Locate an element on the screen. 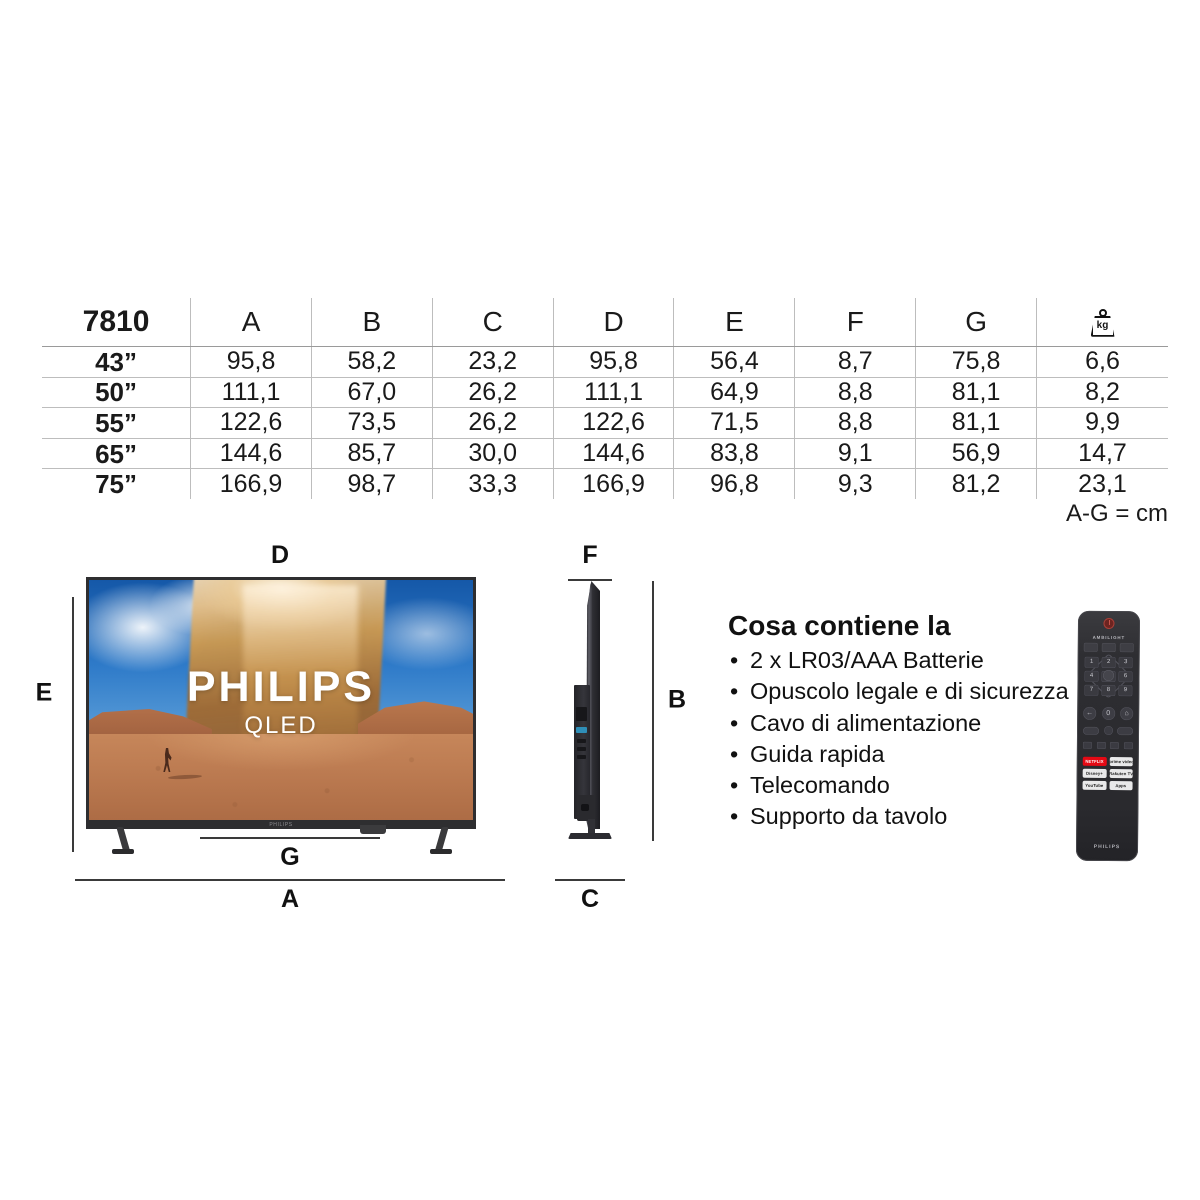  cell-75-weight: 23,1 is located at coordinates (1102, 483).